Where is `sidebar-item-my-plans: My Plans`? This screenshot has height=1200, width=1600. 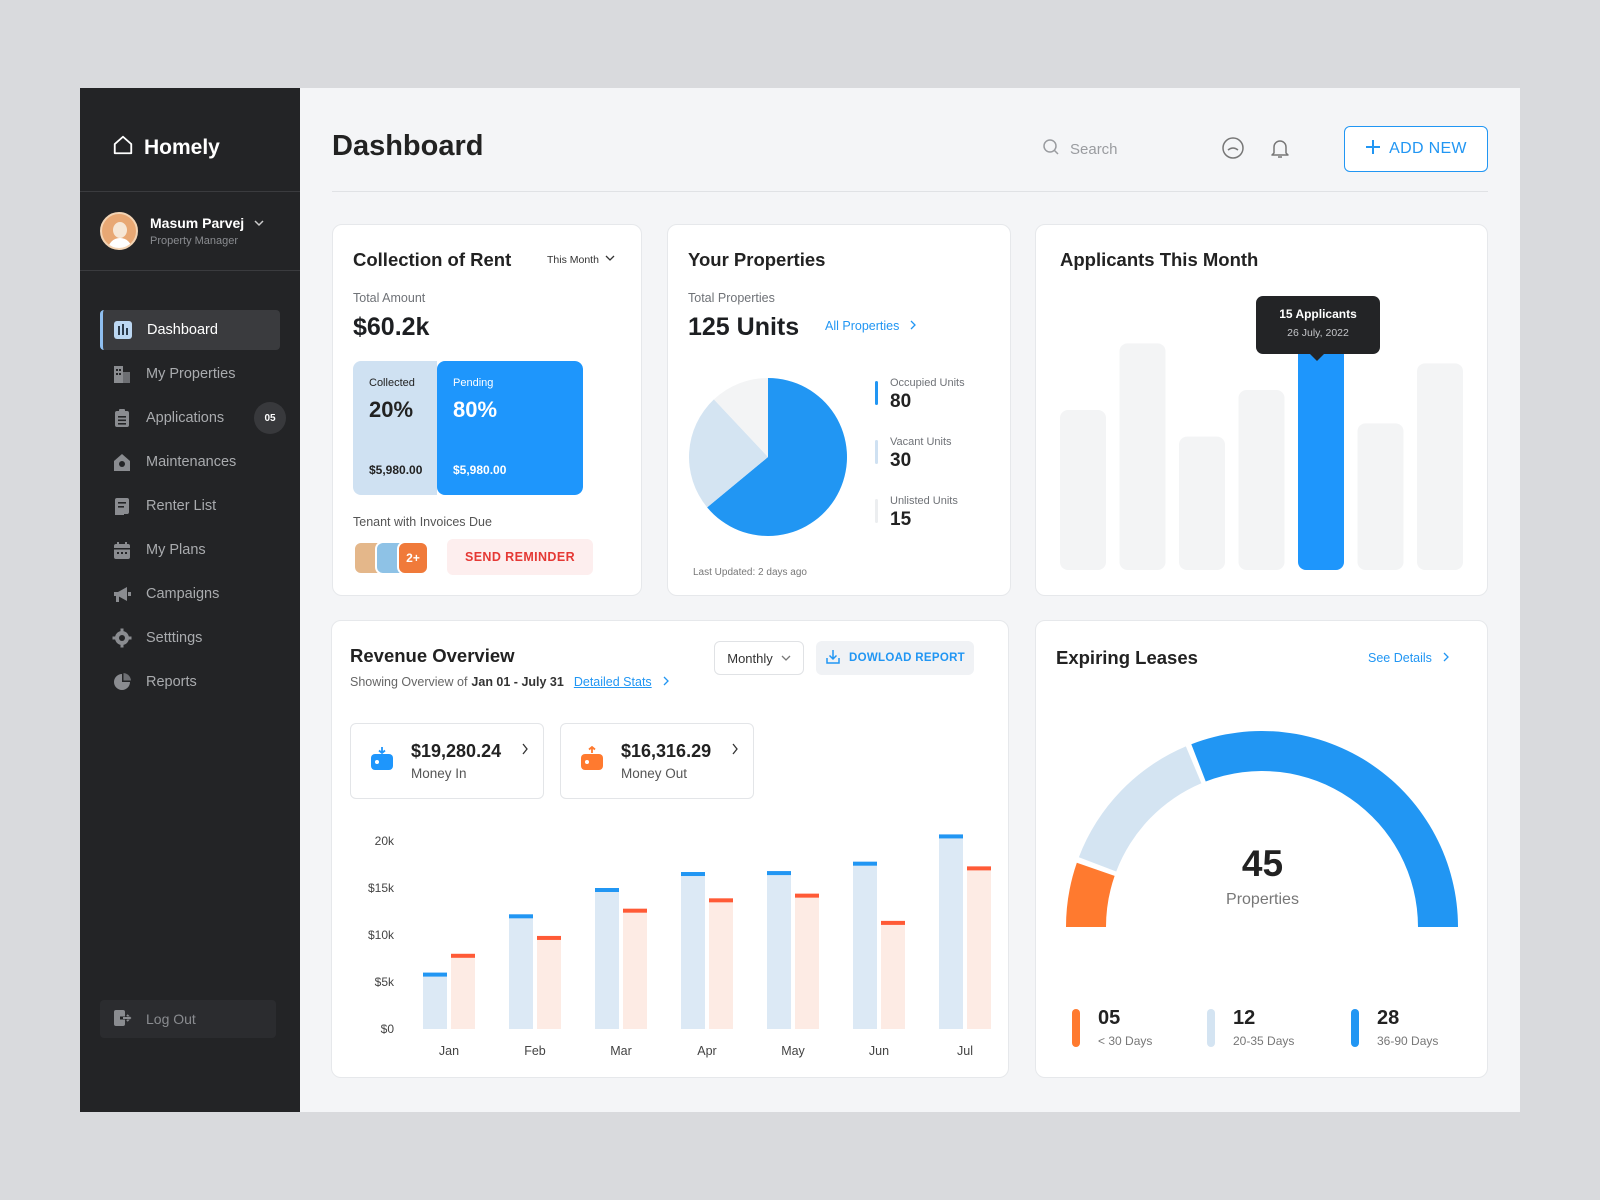
sidebar-item-my-plans: My Plans is located at coordinates (190, 550).